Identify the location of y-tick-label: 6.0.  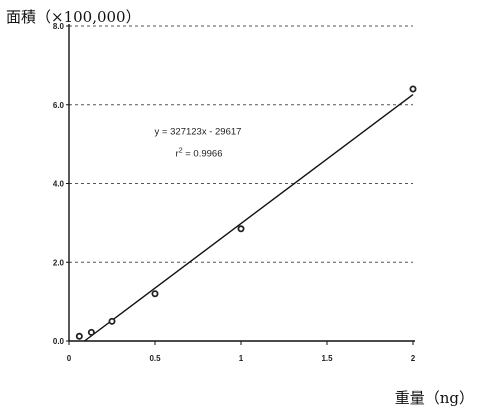
(59, 105).